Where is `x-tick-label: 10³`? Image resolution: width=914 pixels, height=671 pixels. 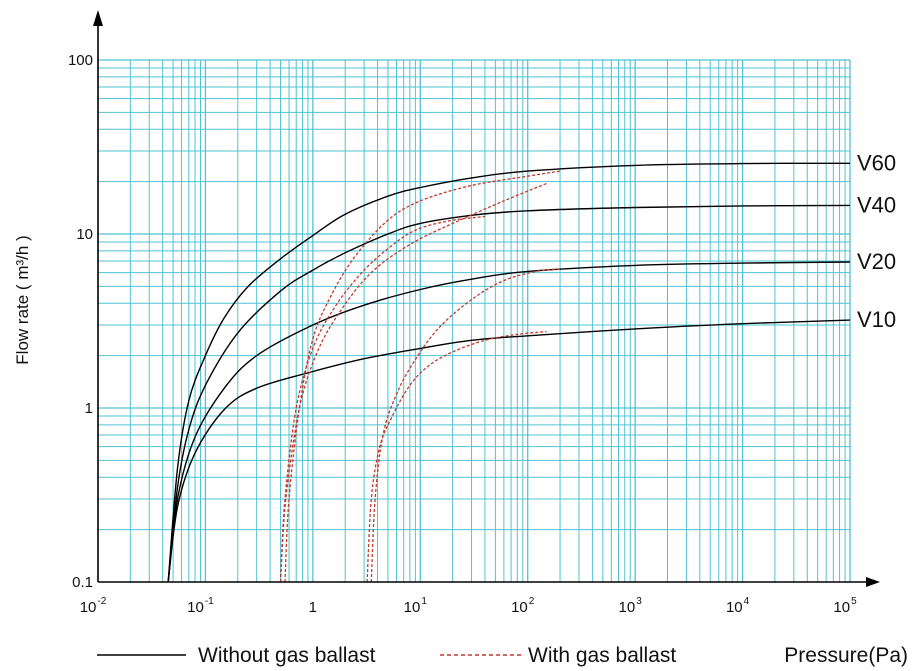 x-tick-label: 10³ is located at coordinates (631, 606).